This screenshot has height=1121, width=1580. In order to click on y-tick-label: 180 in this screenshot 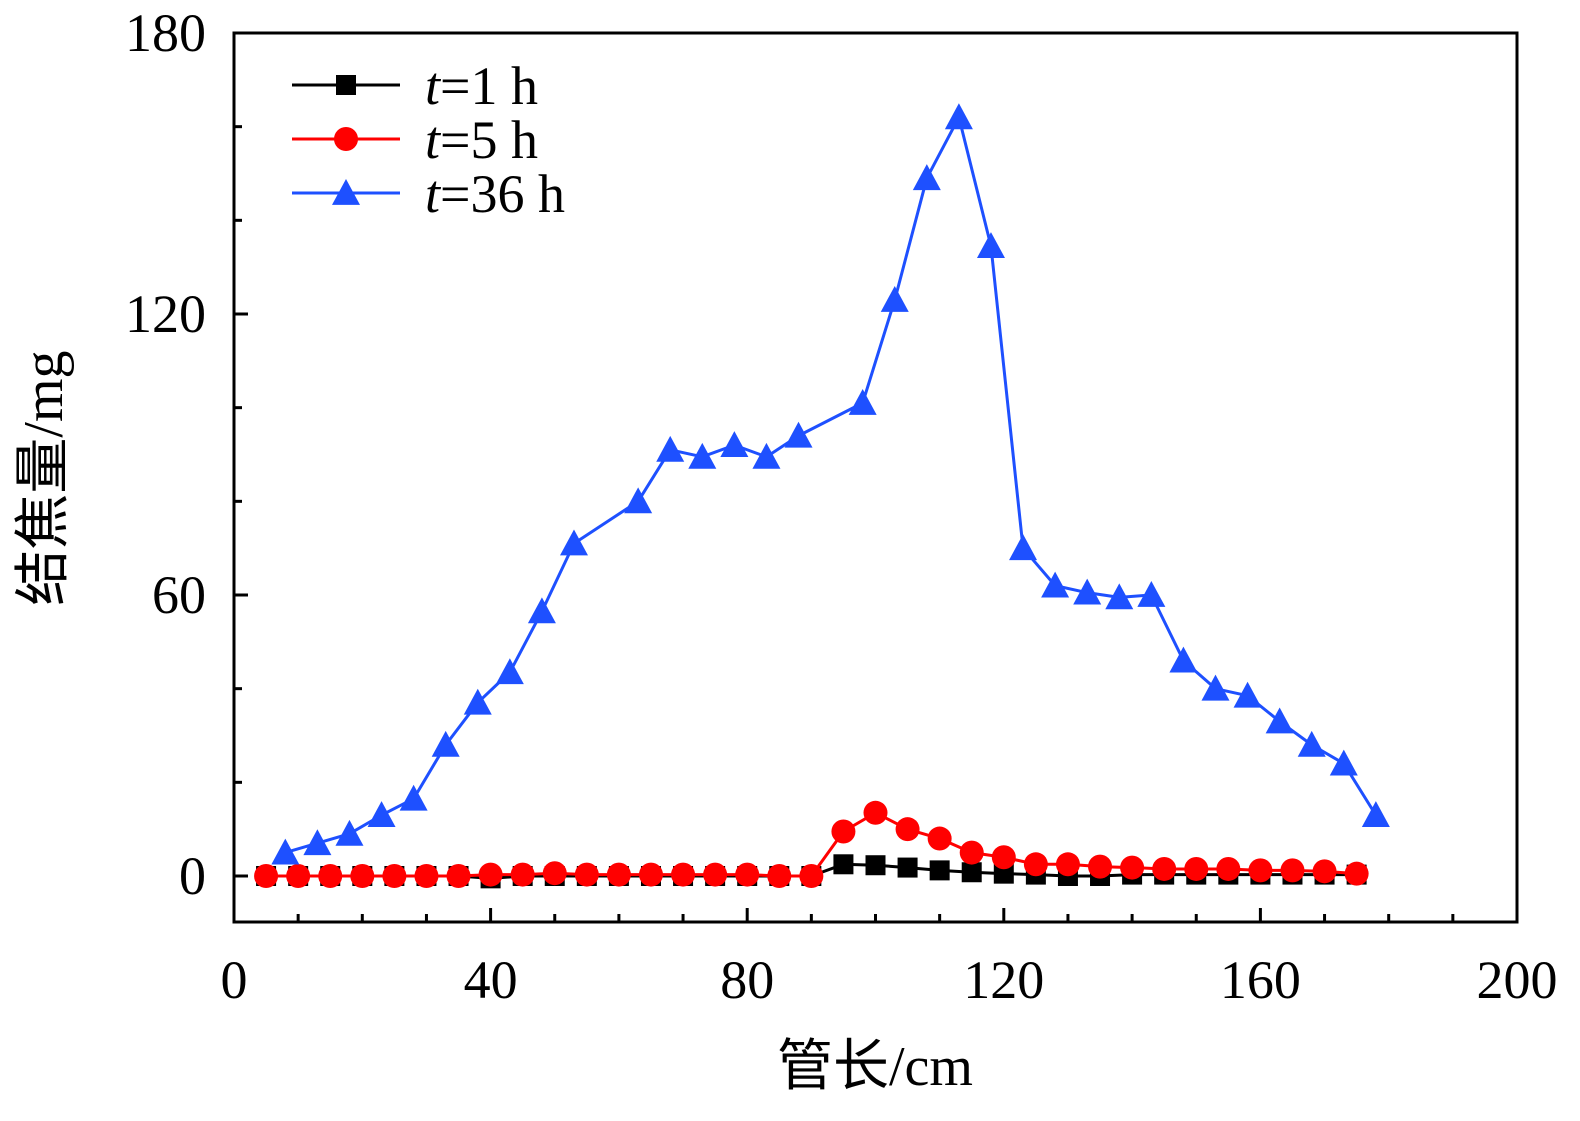, I will do `click(165, 33)`.